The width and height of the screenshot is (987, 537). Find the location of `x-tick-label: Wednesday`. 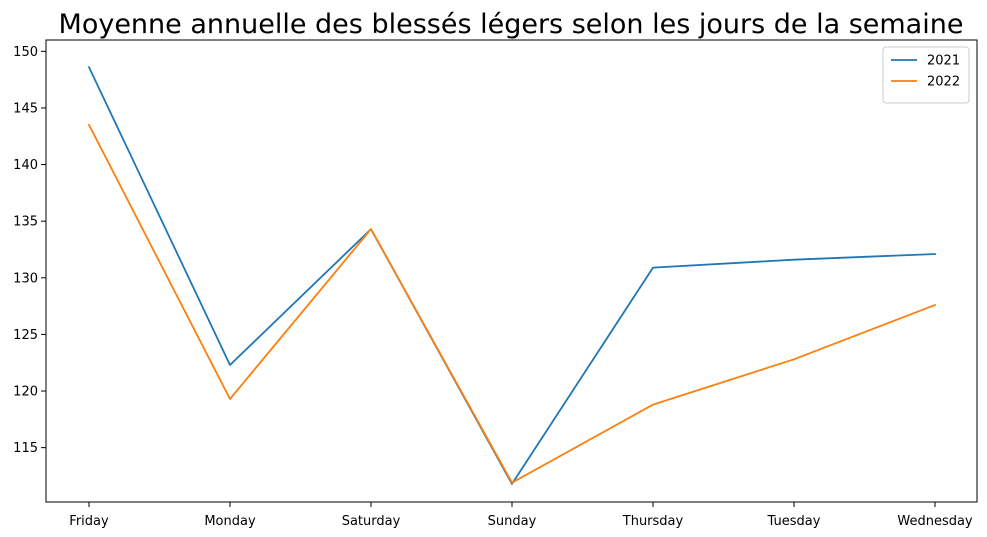

x-tick-label: Wednesday is located at coordinates (935, 521).